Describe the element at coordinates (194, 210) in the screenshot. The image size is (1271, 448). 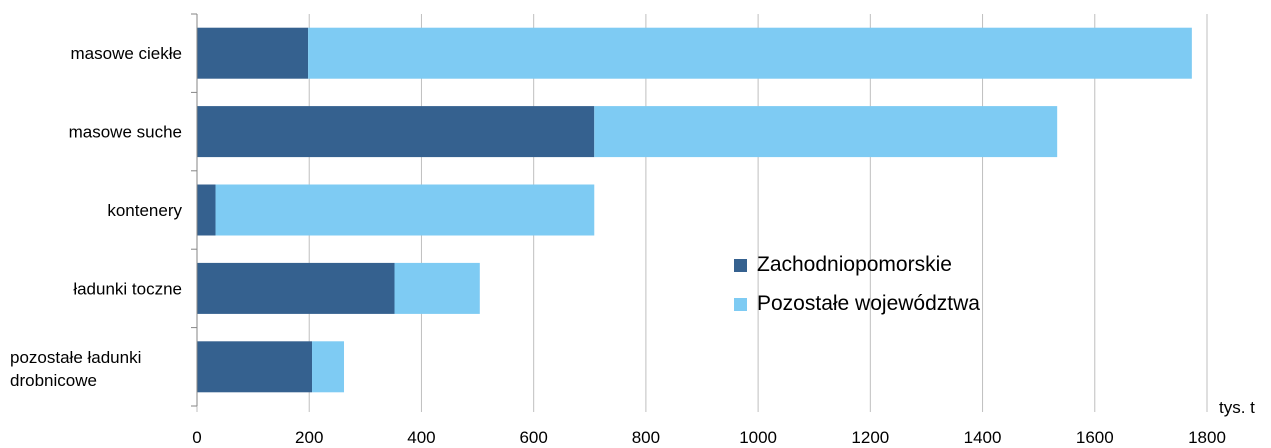
I see `y-axis` at that location.